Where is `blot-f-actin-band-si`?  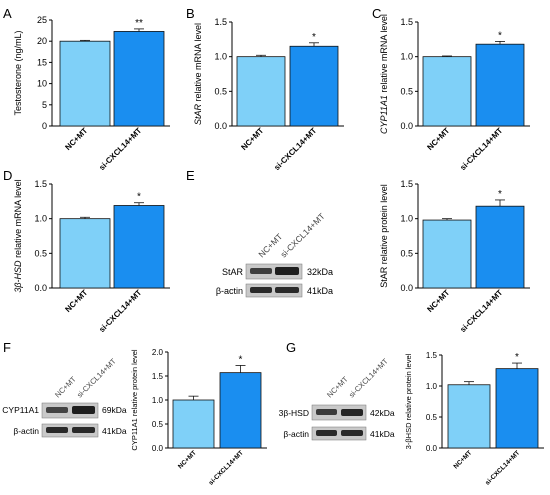
blot-f-actin-band-si is located at coordinates (83, 430).